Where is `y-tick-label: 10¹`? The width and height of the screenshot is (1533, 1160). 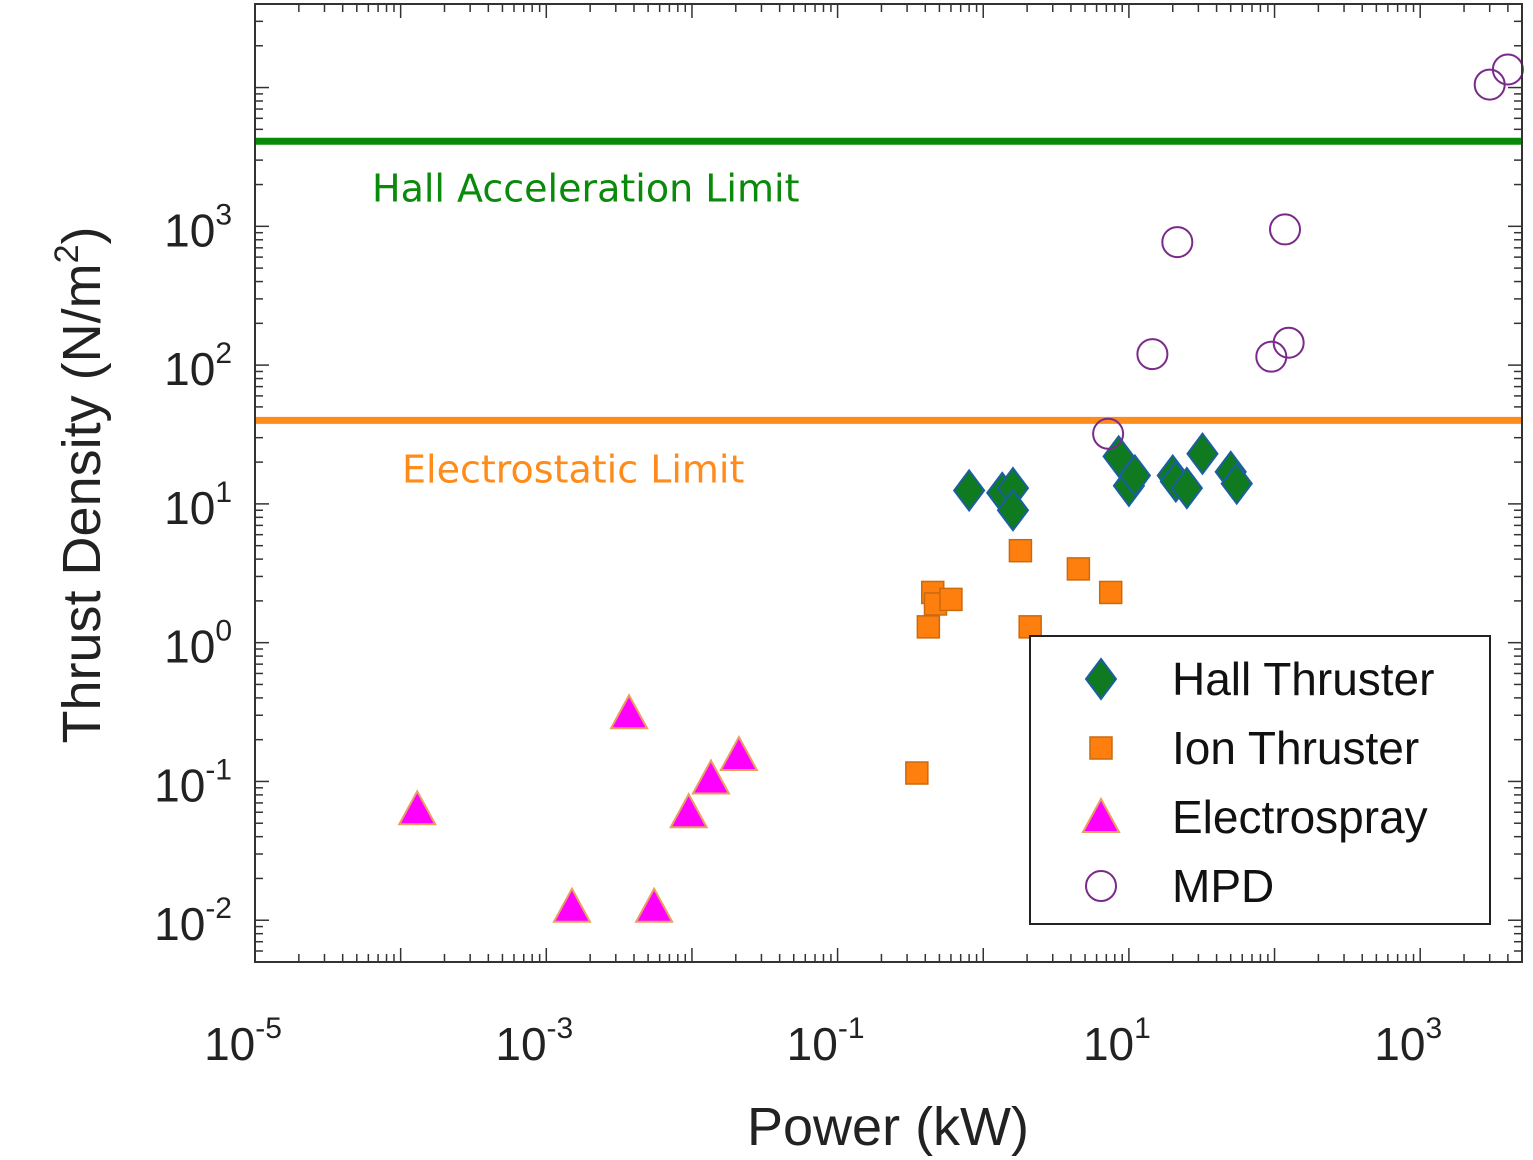 y-tick-label: 10¹ is located at coordinates (198, 505).